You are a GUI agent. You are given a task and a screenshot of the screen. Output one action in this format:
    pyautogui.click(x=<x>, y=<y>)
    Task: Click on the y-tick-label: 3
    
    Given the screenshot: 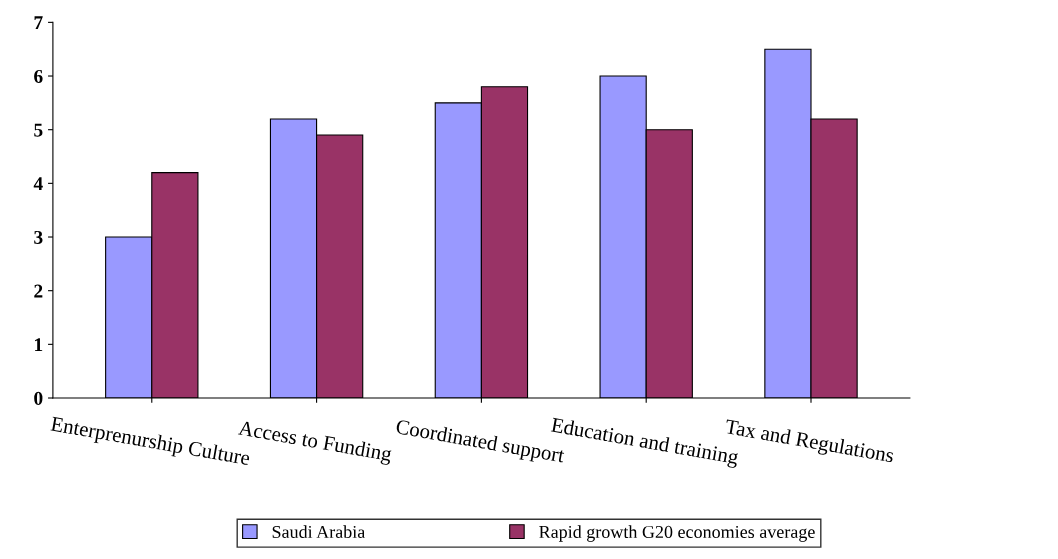 What is the action you would take?
    pyautogui.click(x=38, y=237)
    